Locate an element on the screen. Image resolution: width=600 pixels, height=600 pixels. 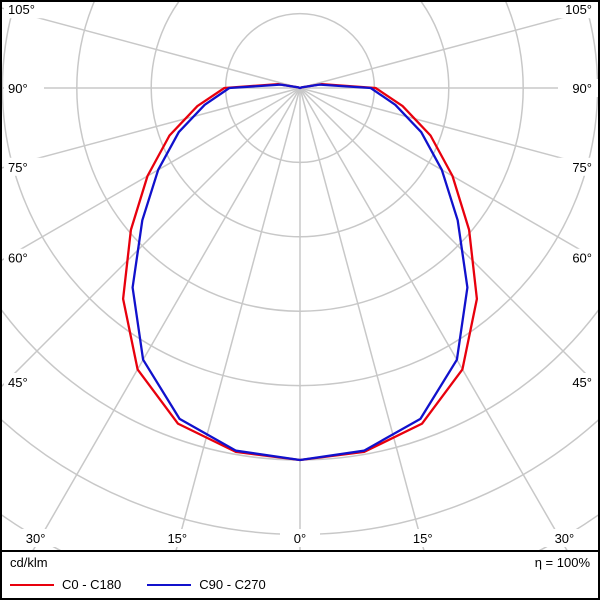
legend-items: C0 - C180 C90 - C270 is located at coordinates (300, 586).